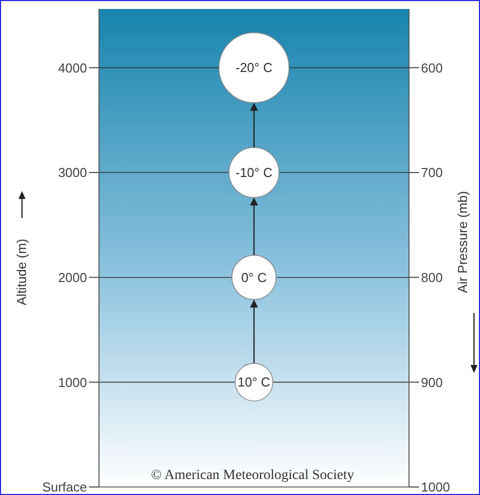  Describe the element at coordinates (254, 172) in the screenshot. I see `annotation: -10° C` at that location.